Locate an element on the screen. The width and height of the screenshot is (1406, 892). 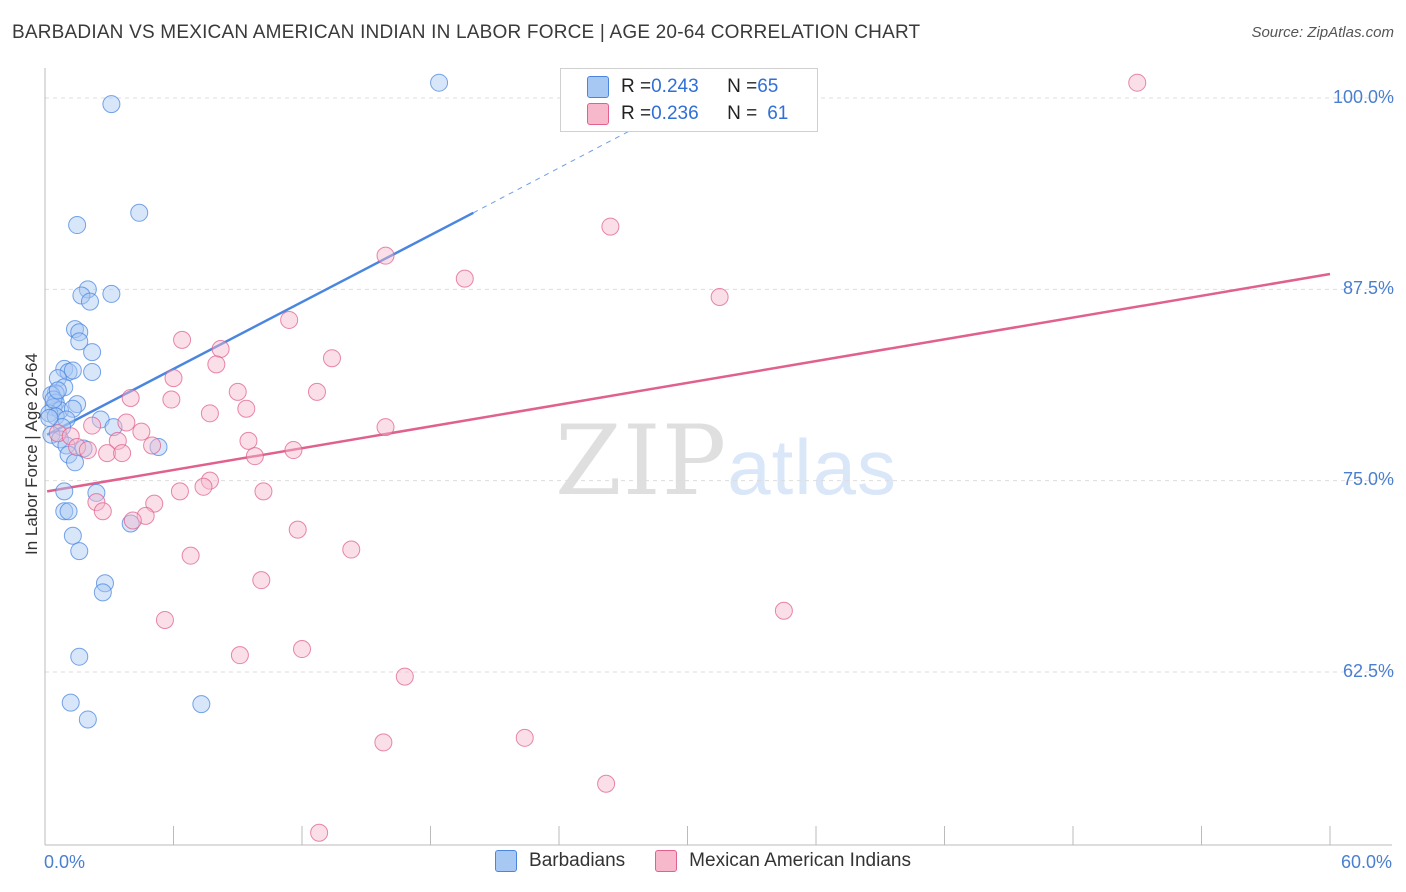
y-tick-label: 100.0% is located at coordinates (1363, 97).